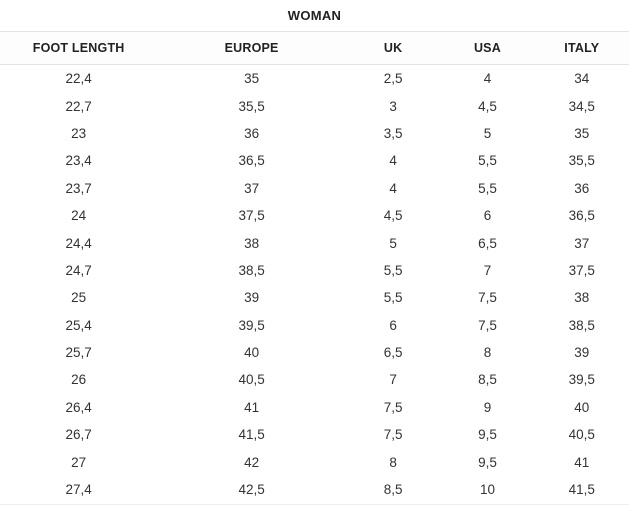  Describe the element at coordinates (251, 48) in the screenshot. I see `column-header-europe: EUROPE` at that location.